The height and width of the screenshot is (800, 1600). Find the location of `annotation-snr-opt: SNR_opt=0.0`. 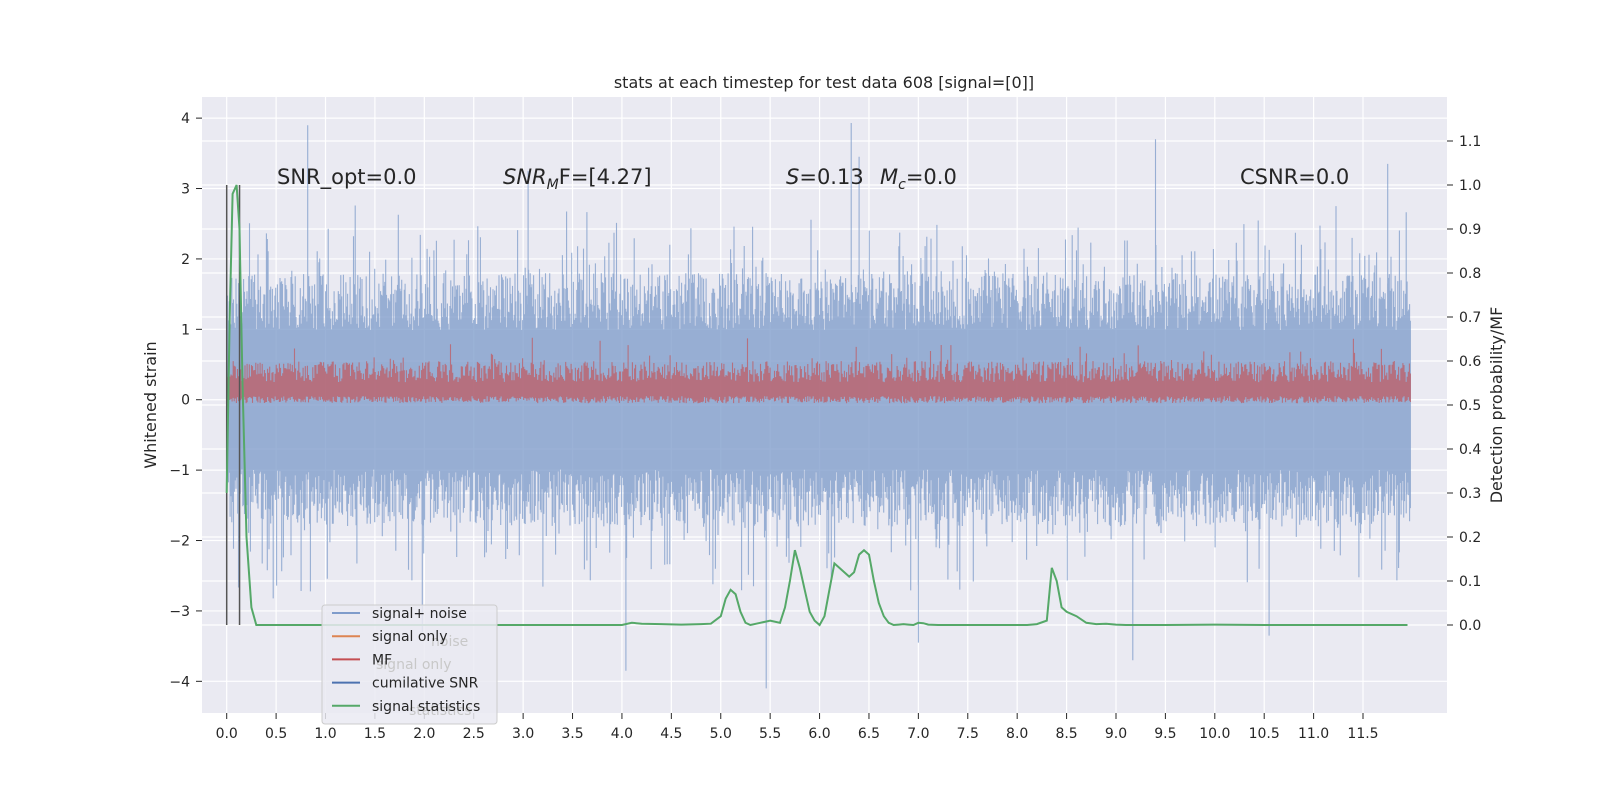

annotation-snr-opt: SNR_opt=0.0 is located at coordinates (347, 177).